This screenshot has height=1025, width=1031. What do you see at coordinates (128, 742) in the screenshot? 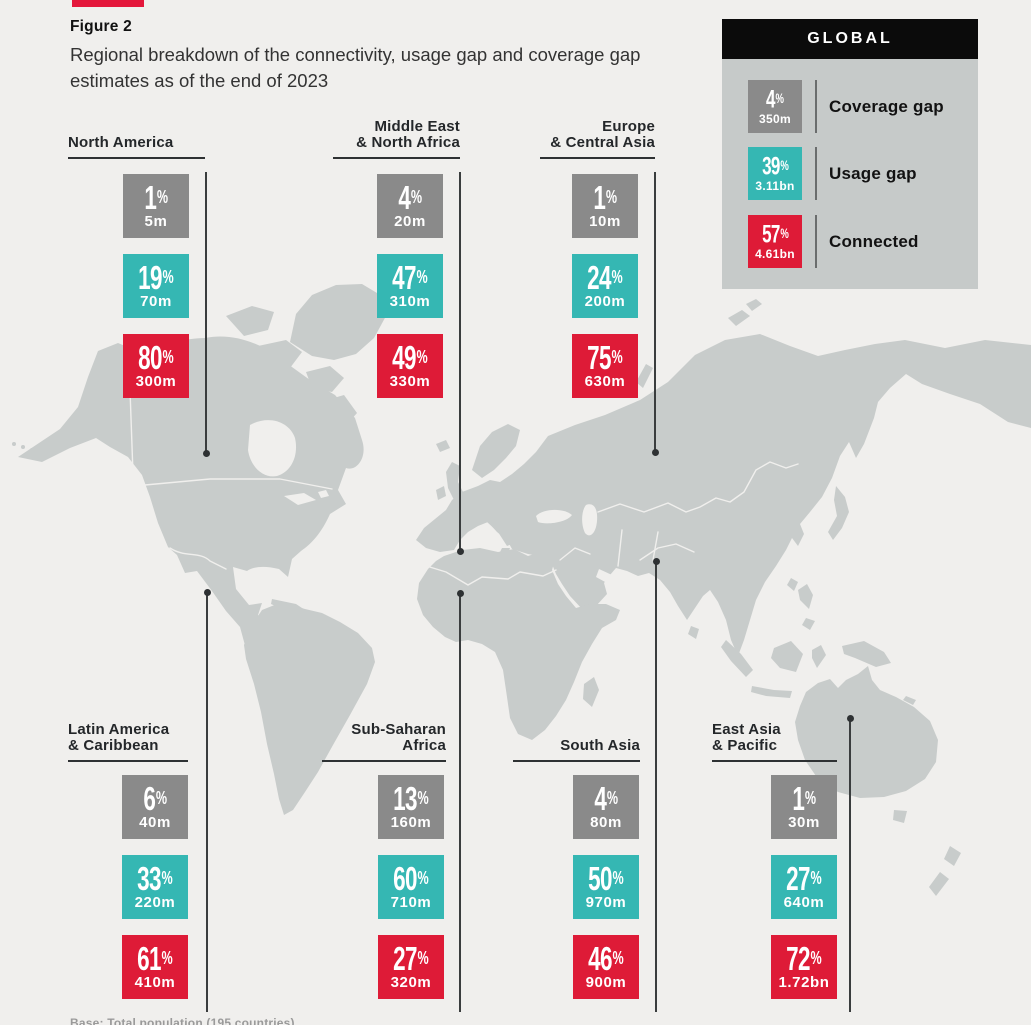
I see `region-label-latin-america-caribbean: Latin America & Caribbean` at bounding box center [128, 742].